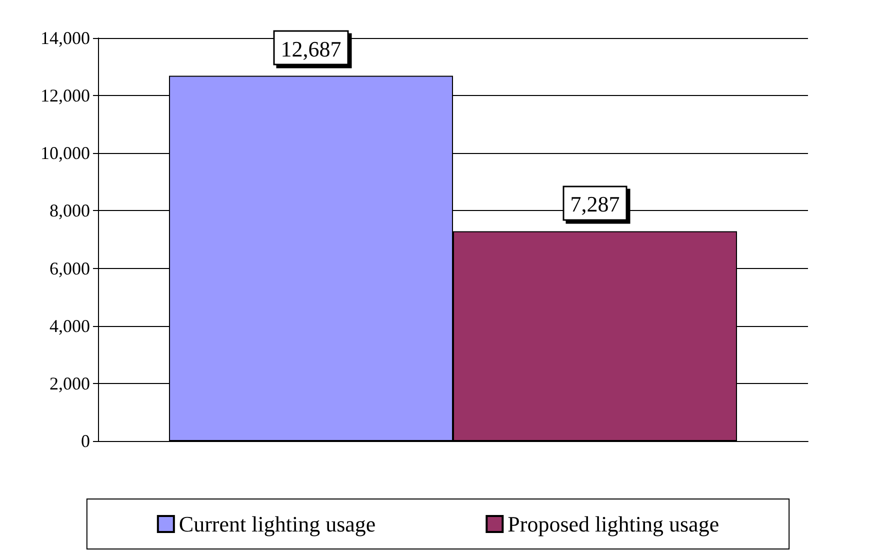 Image resolution: width=876 pixels, height=559 pixels. I want to click on y-tick-label: 2,000, so click(70, 383).